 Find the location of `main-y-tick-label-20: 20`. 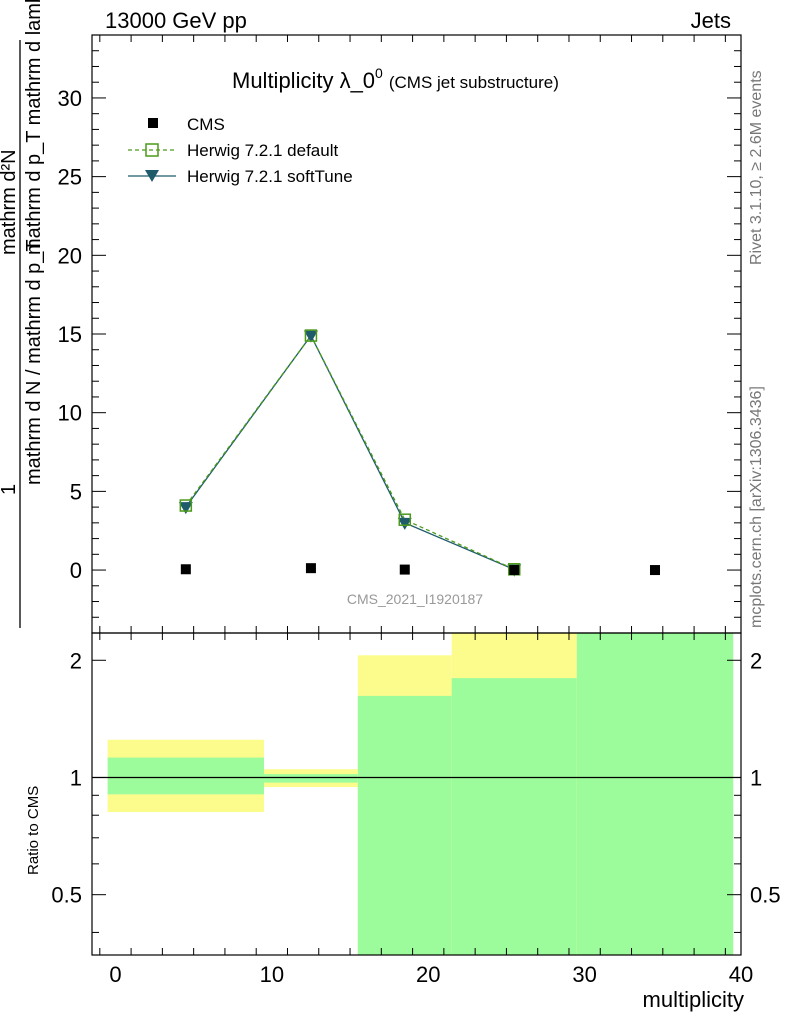

main-y-tick-label-20: 20 is located at coordinates (70, 255).